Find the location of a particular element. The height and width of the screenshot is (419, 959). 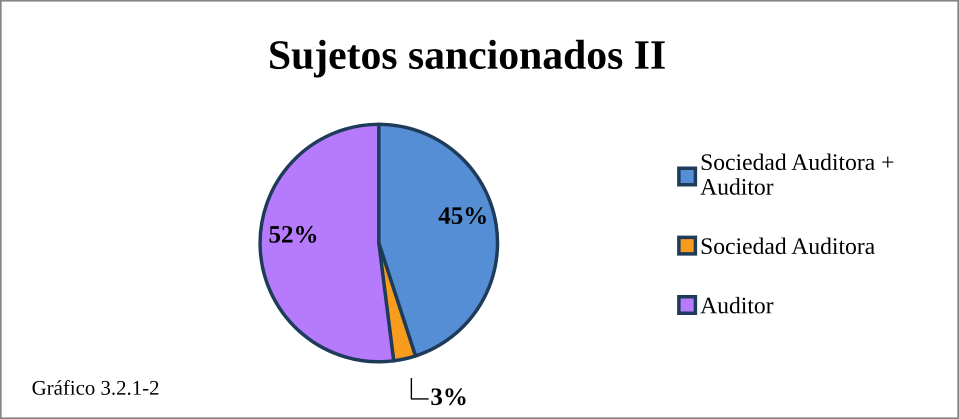

chart-title: Sujetos sancionados II is located at coordinates (467, 59).